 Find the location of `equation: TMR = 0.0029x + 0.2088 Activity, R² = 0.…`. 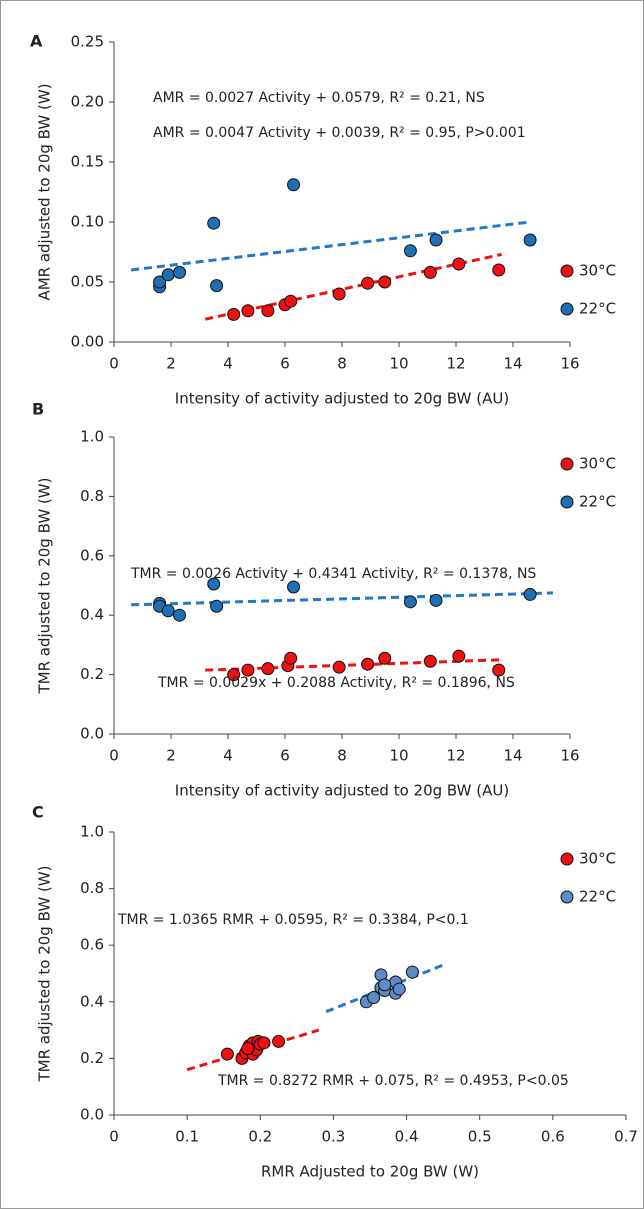

equation: TMR = 0.0029x + 0.2088 Activity, R² = 0.… is located at coordinates (336, 683).